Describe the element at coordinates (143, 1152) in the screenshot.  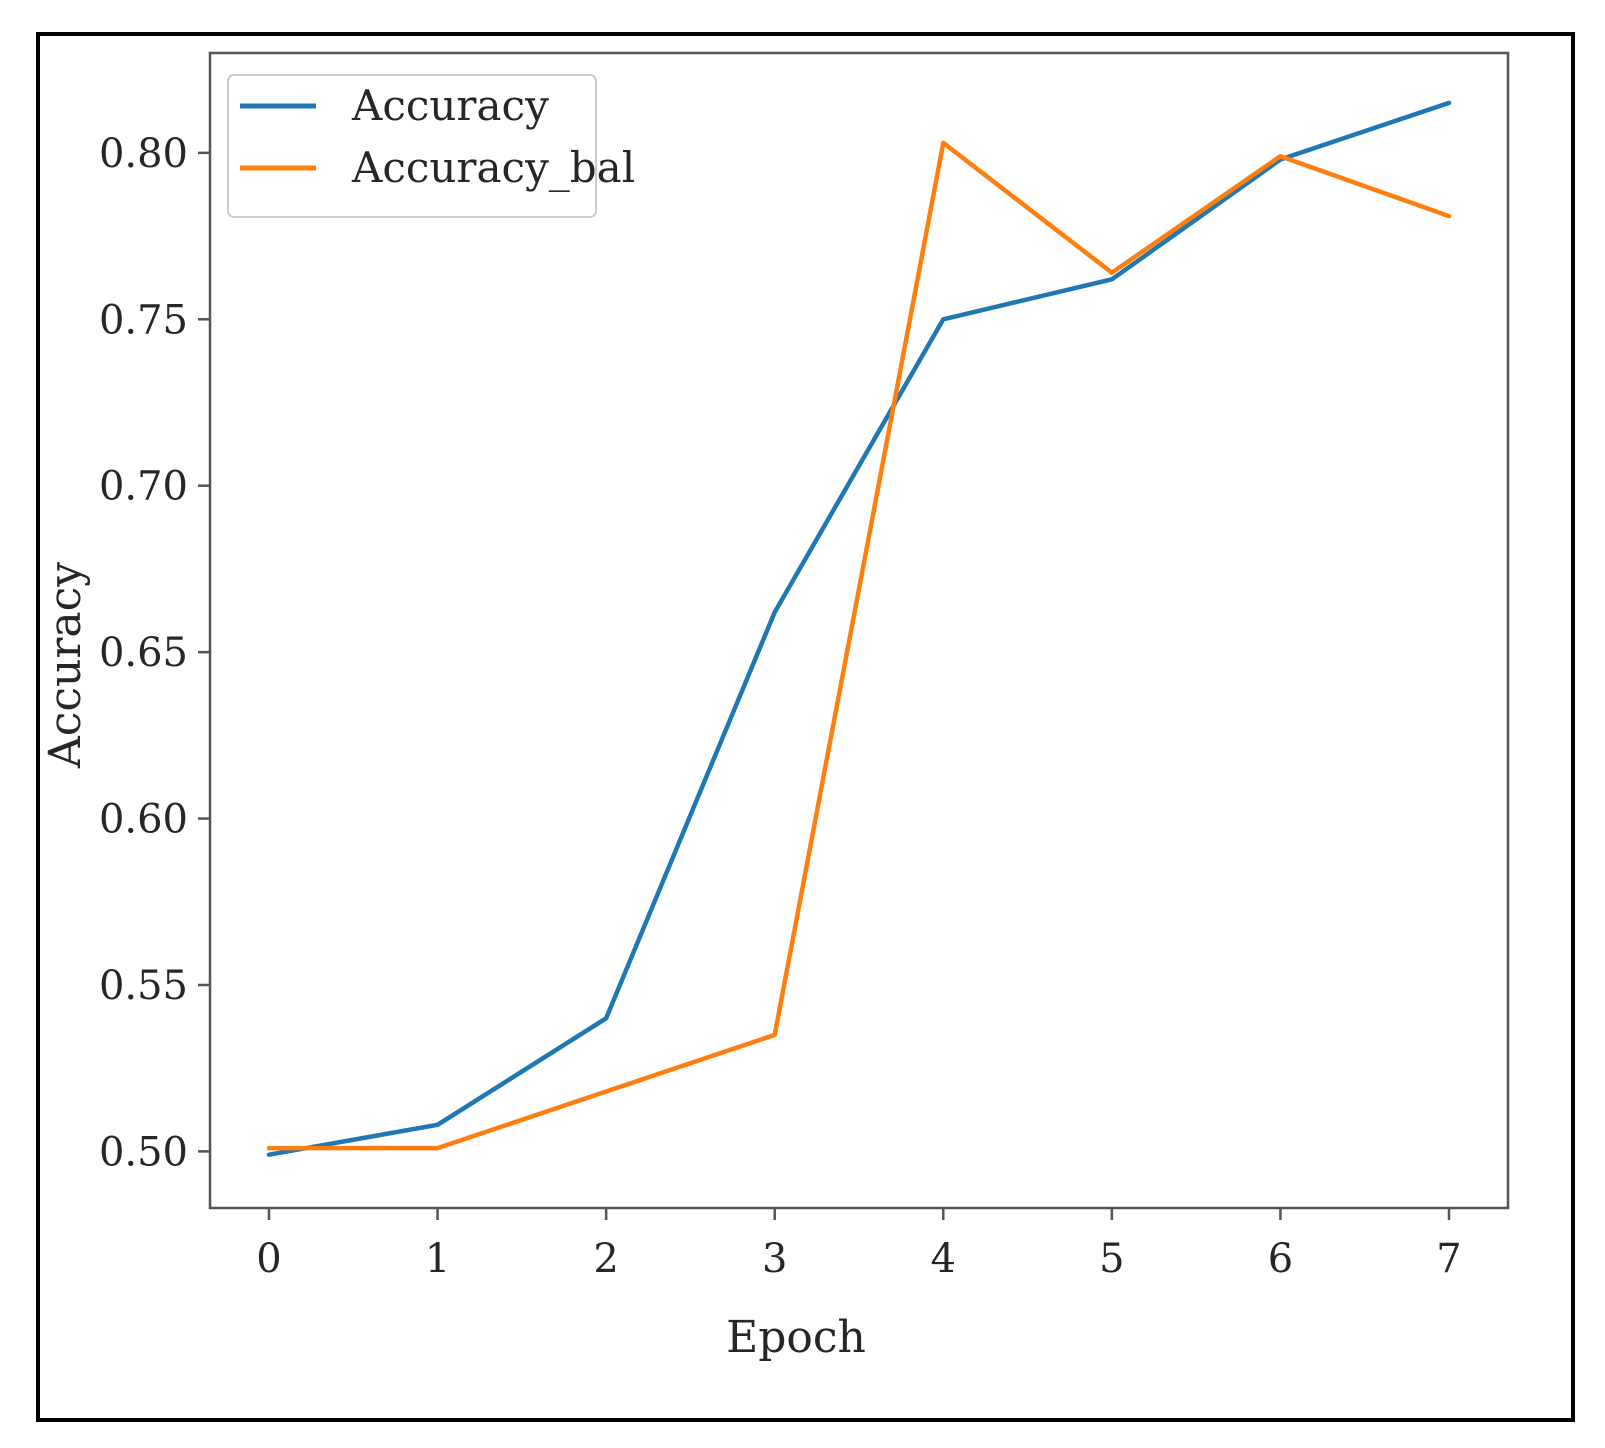
I see `y-tick-label: 0.50` at that location.